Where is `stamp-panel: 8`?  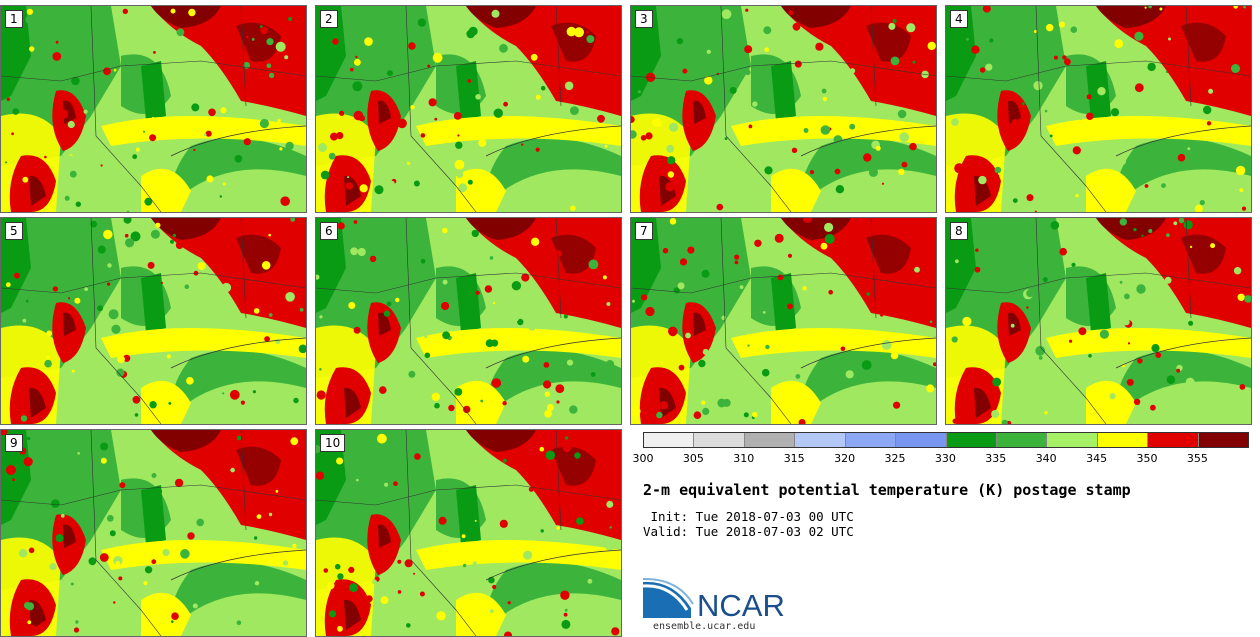 stamp-panel: 8 is located at coordinates (1098, 321).